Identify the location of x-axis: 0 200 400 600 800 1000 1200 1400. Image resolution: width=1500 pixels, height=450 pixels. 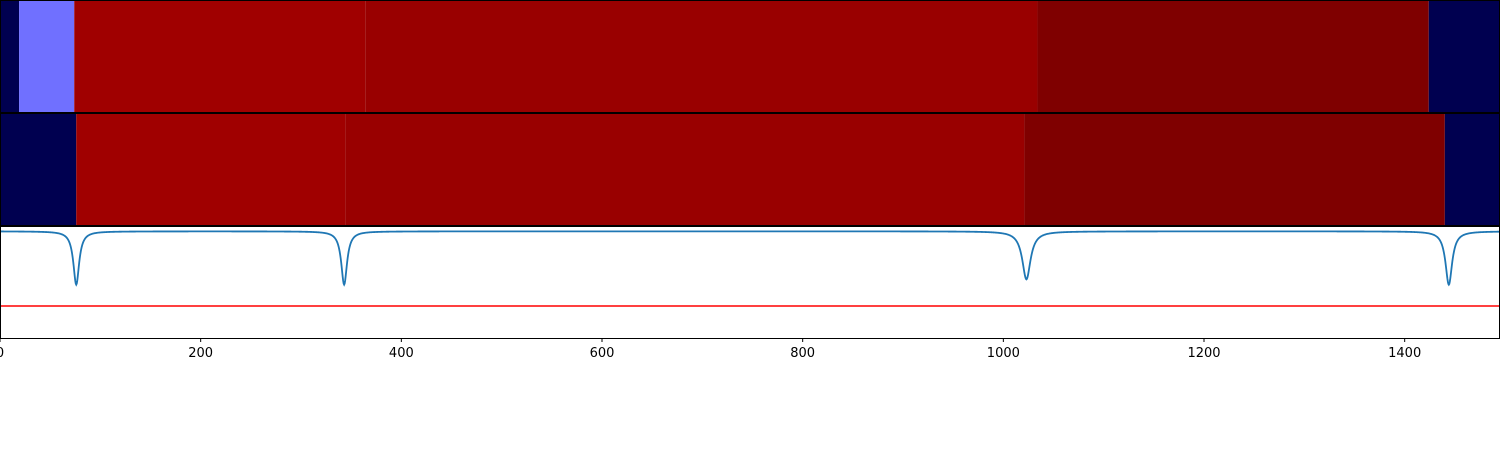
(710, 349).